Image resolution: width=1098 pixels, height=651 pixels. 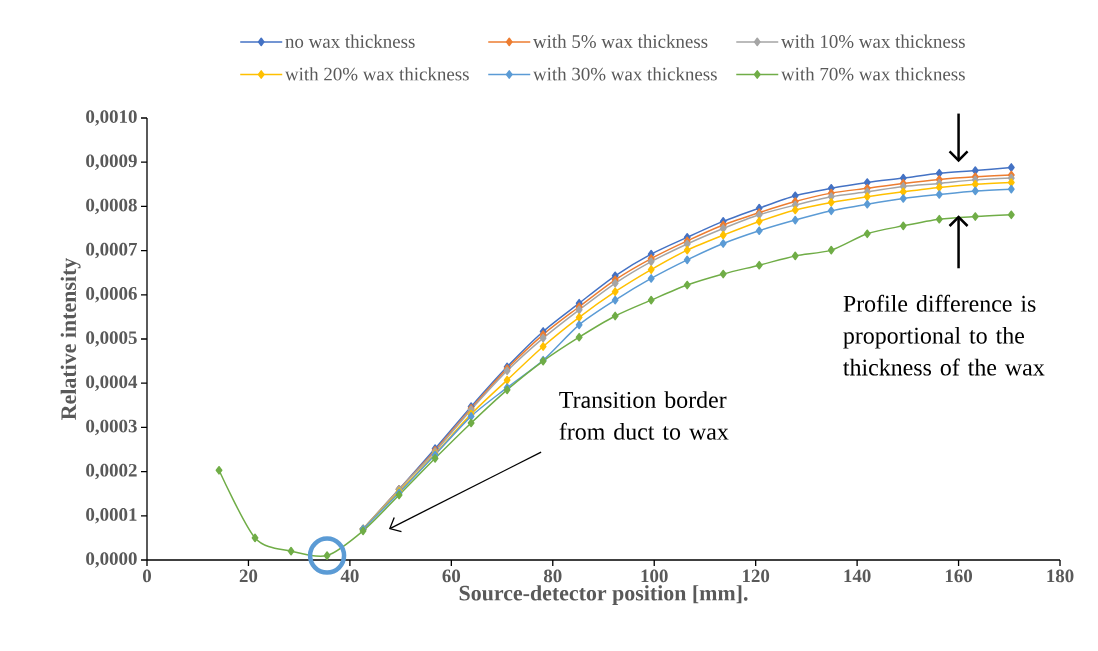 What do you see at coordinates (111, 162) in the screenshot?
I see `y-tick-label: 0,0009` at bounding box center [111, 162].